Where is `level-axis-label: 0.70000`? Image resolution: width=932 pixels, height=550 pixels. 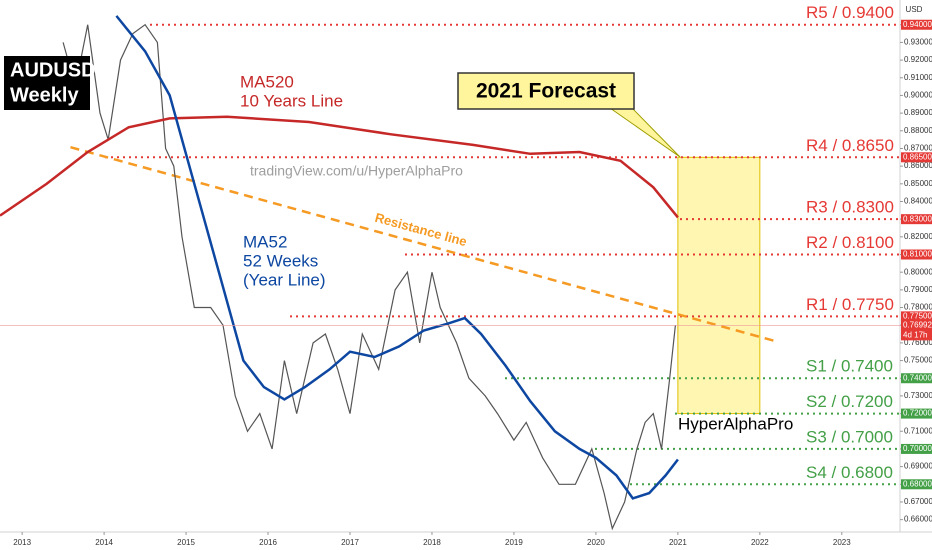
level-axis-label: 0.70000 is located at coordinates (917, 448).